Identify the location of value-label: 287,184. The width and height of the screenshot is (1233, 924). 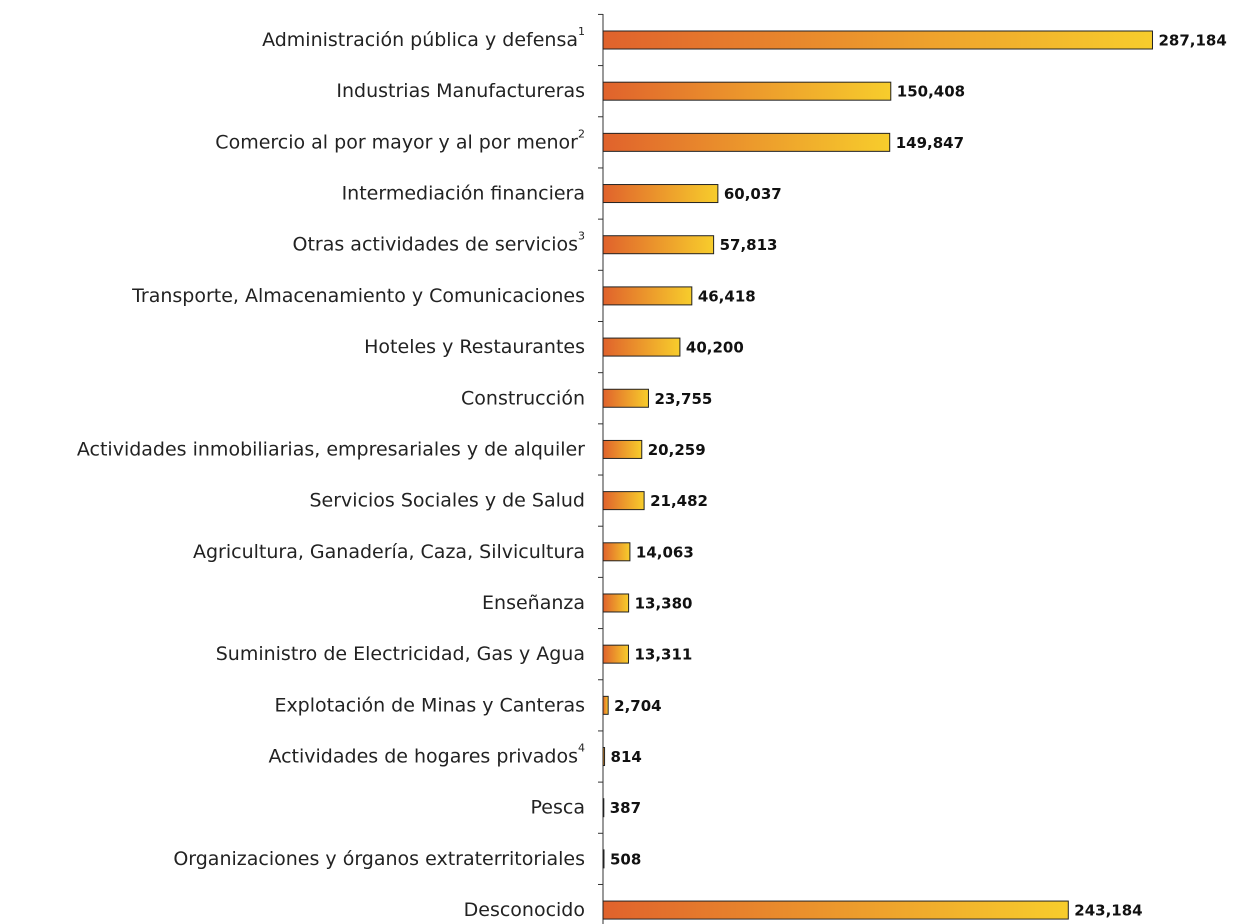
(1192, 41).